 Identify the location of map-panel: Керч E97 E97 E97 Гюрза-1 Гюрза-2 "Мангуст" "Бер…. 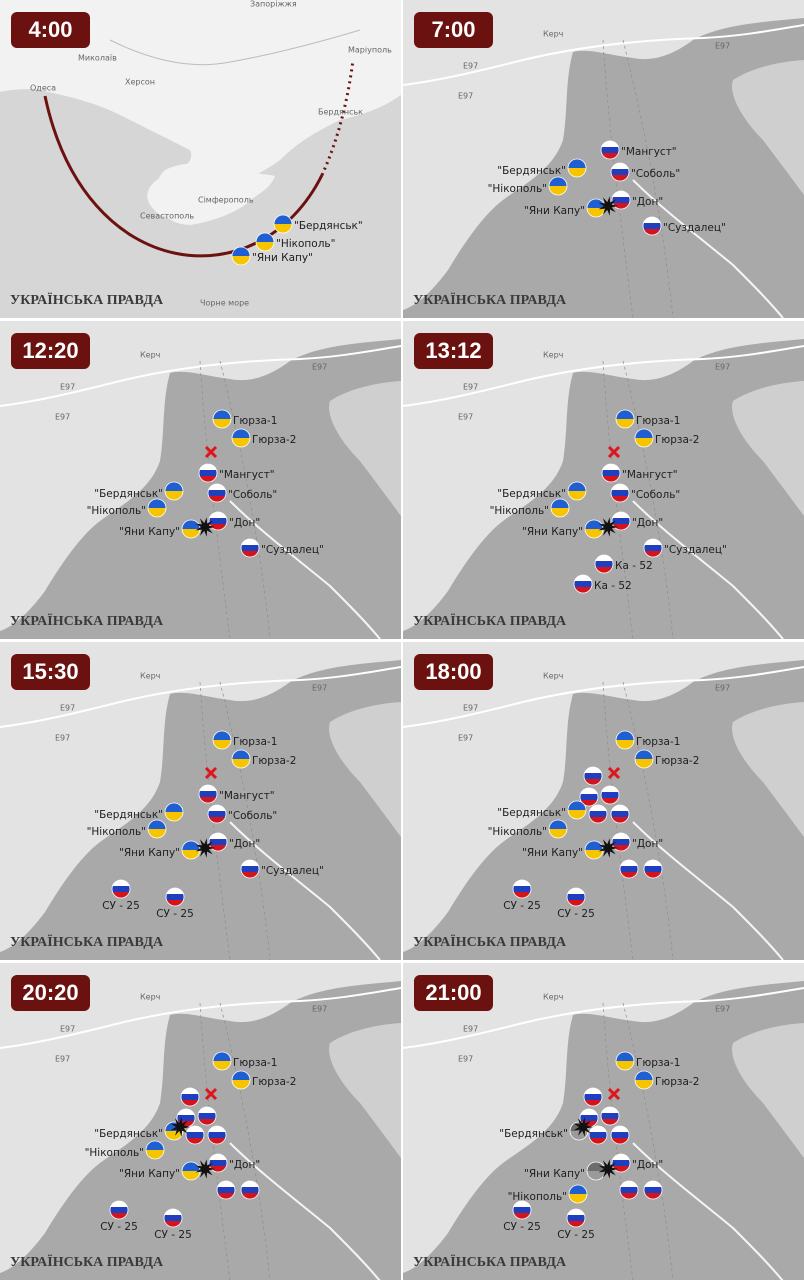
(603, 480).